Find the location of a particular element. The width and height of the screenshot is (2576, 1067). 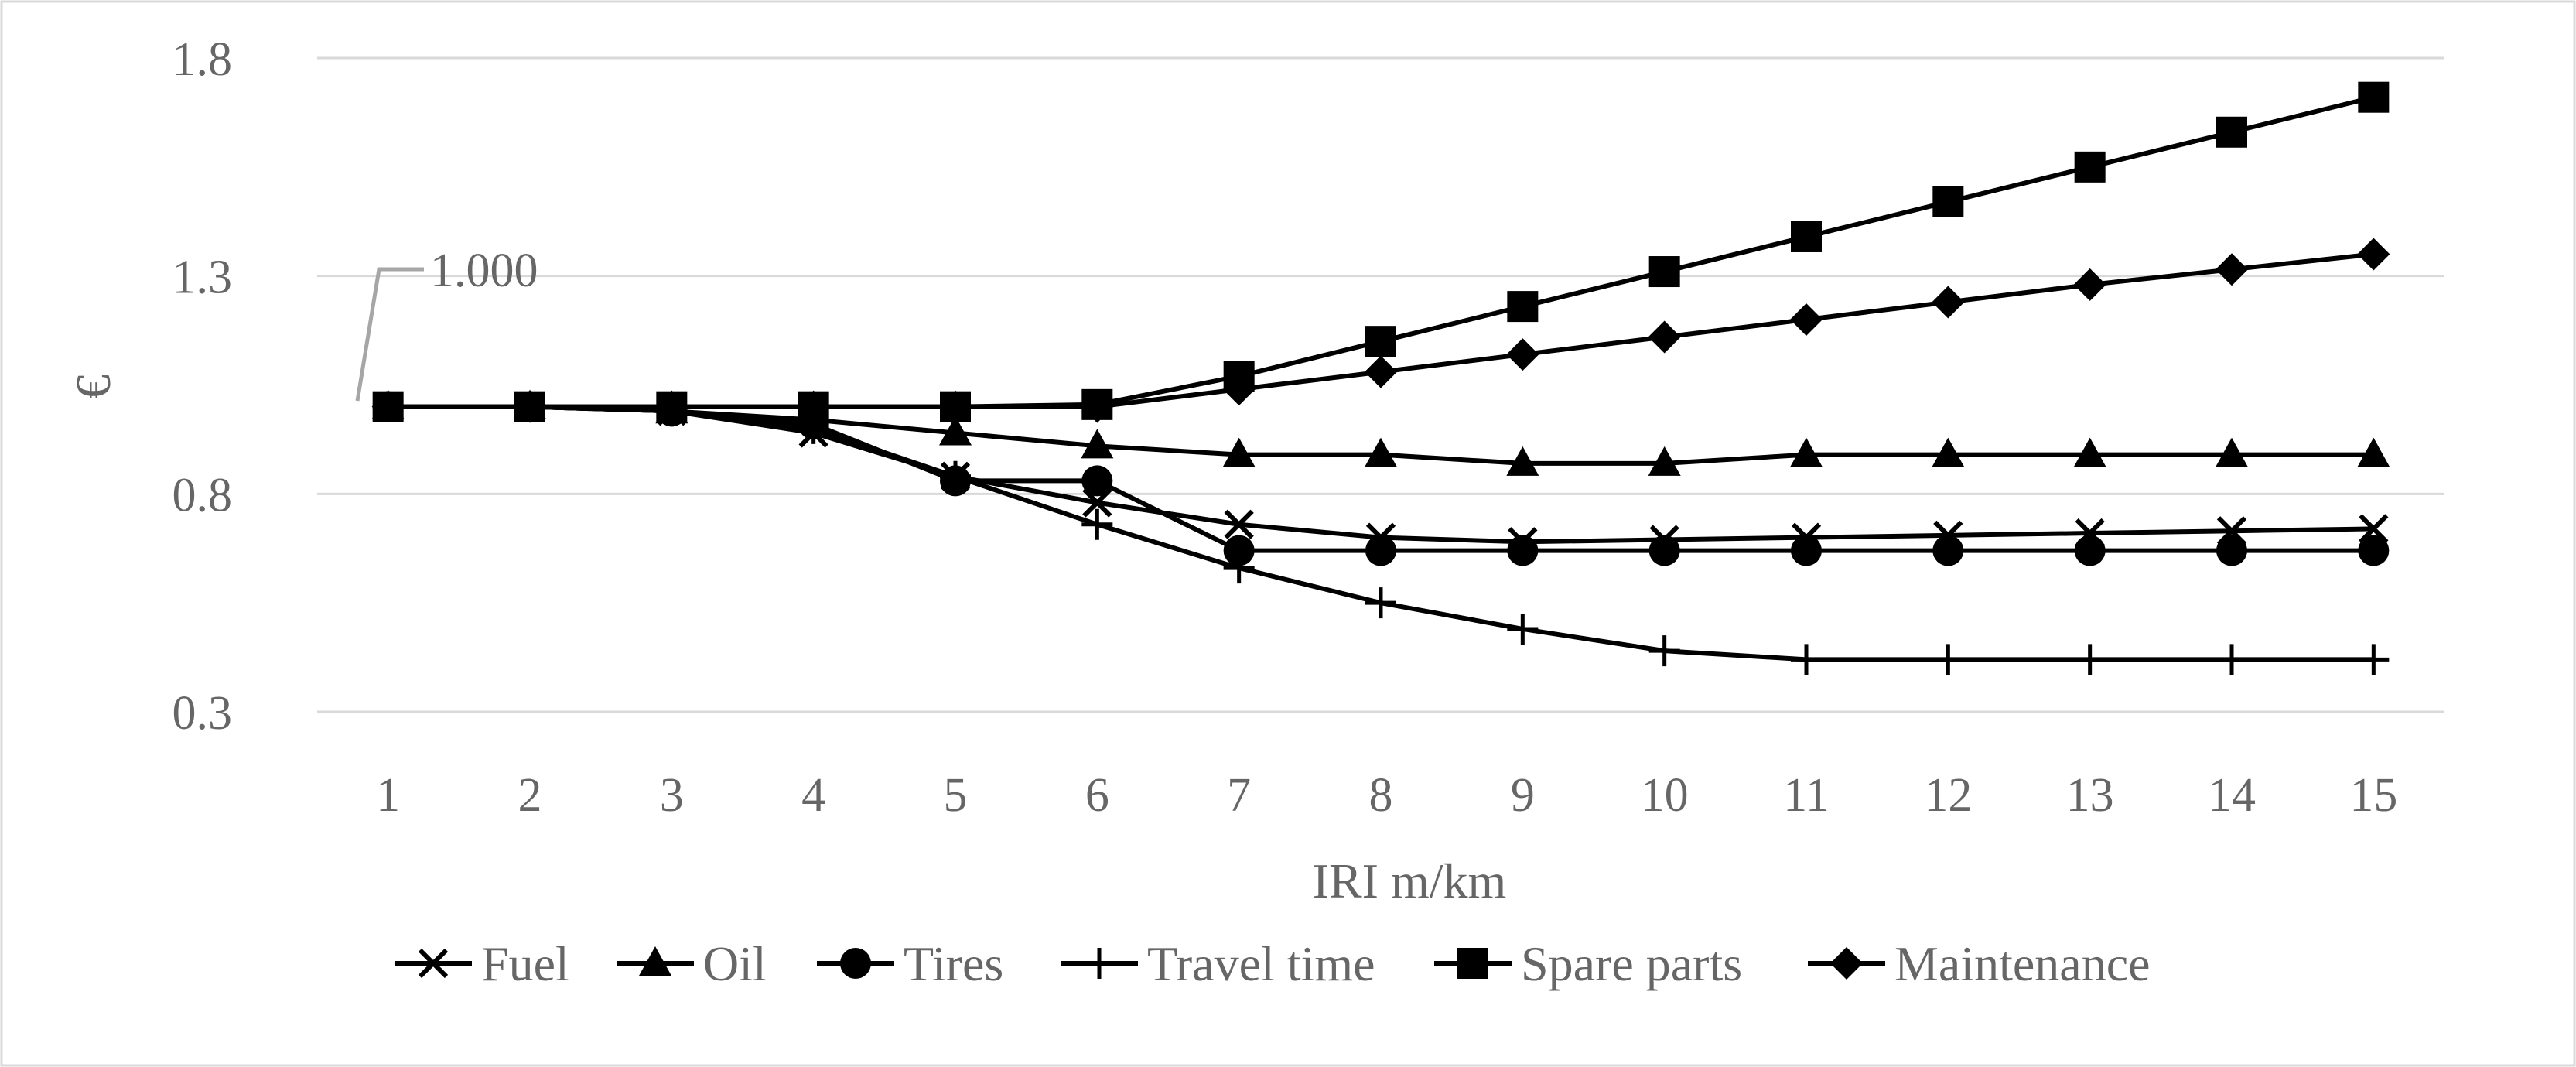

x-tick-label: 3 is located at coordinates (672, 795).